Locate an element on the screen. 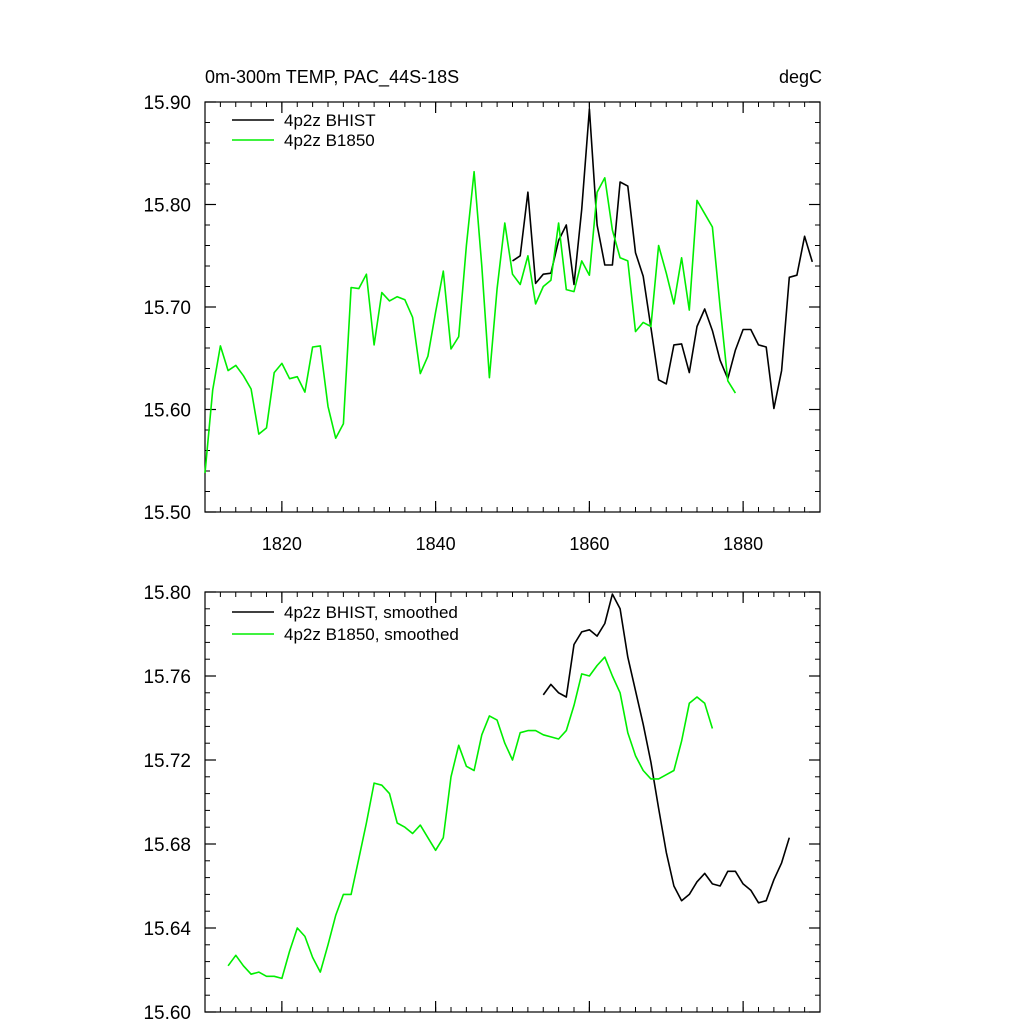 The height and width of the screenshot is (1024, 1024). x-tick-label: 1880 is located at coordinates (743, 544).